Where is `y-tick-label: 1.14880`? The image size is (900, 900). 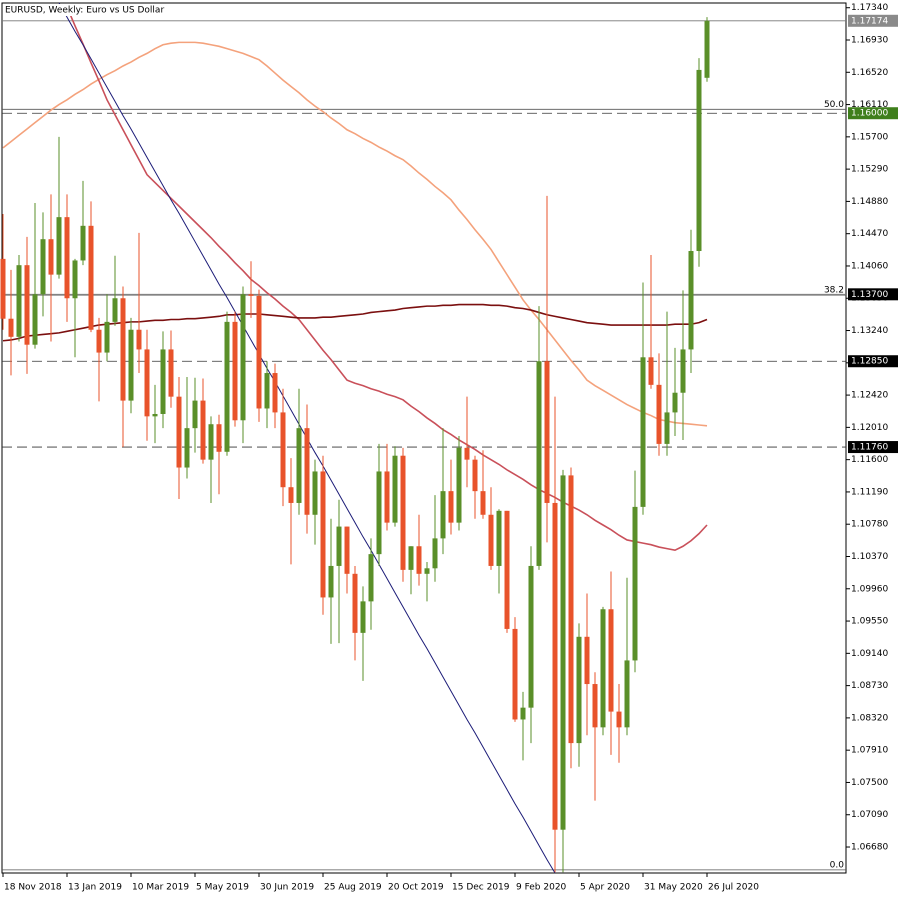
y-tick-label: 1.14880 is located at coordinates (869, 202).